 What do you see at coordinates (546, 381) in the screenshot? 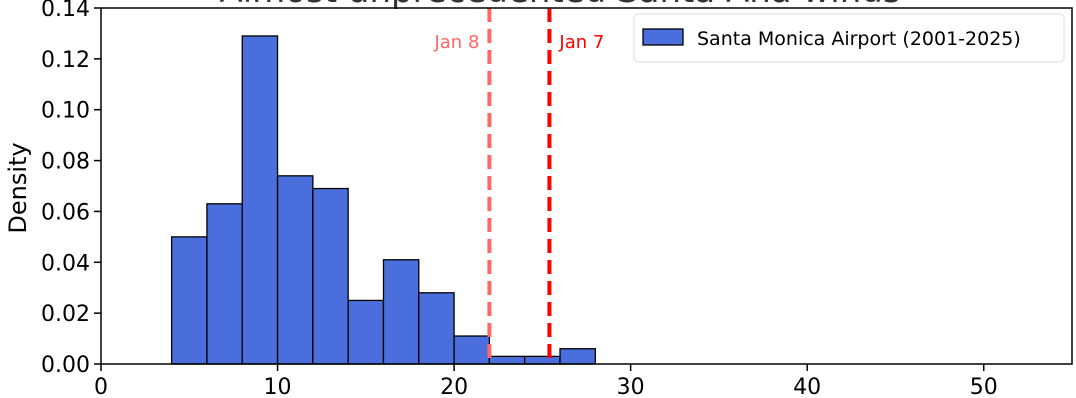
I see `x-axis-ticks: 0 10 20 30 40 50` at bounding box center [546, 381].